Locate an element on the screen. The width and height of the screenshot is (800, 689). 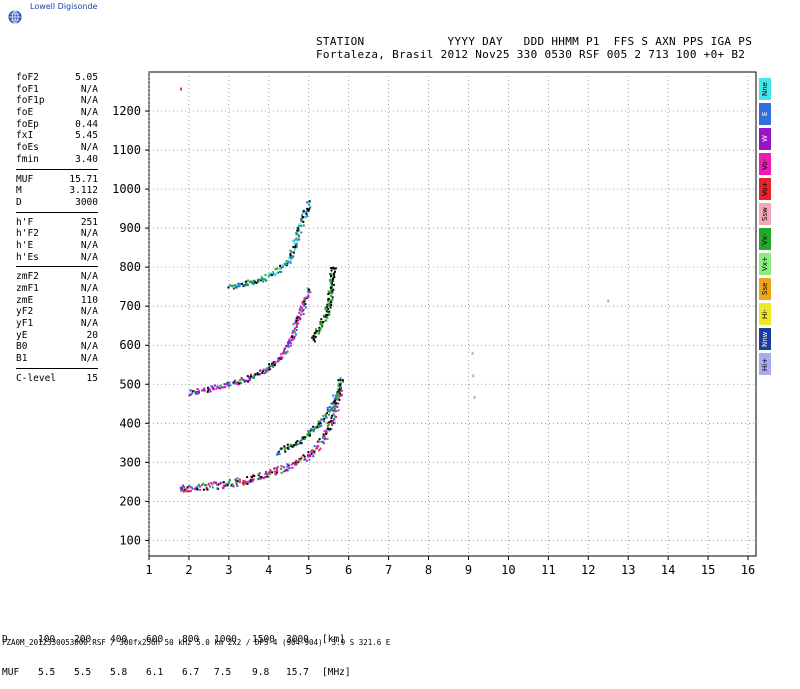
y-tick-label: 700 is located at coordinates (130, 306).